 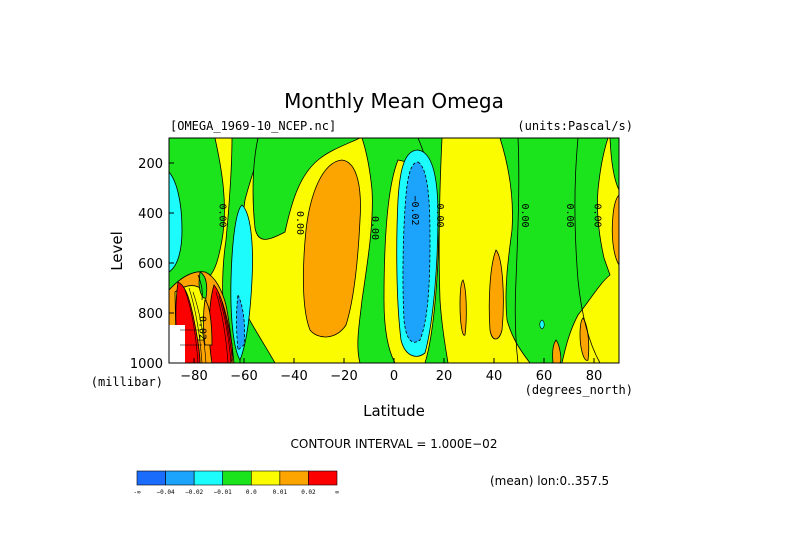 I want to click on fill-orange-north3, so click(x=557, y=351).